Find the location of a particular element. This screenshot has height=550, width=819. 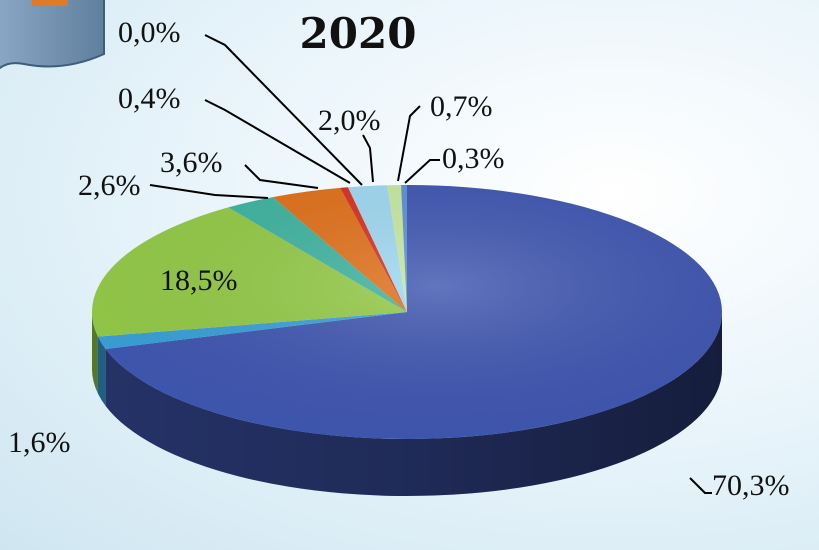

slice-label-5: 0,4% is located at coordinates (149, 98).